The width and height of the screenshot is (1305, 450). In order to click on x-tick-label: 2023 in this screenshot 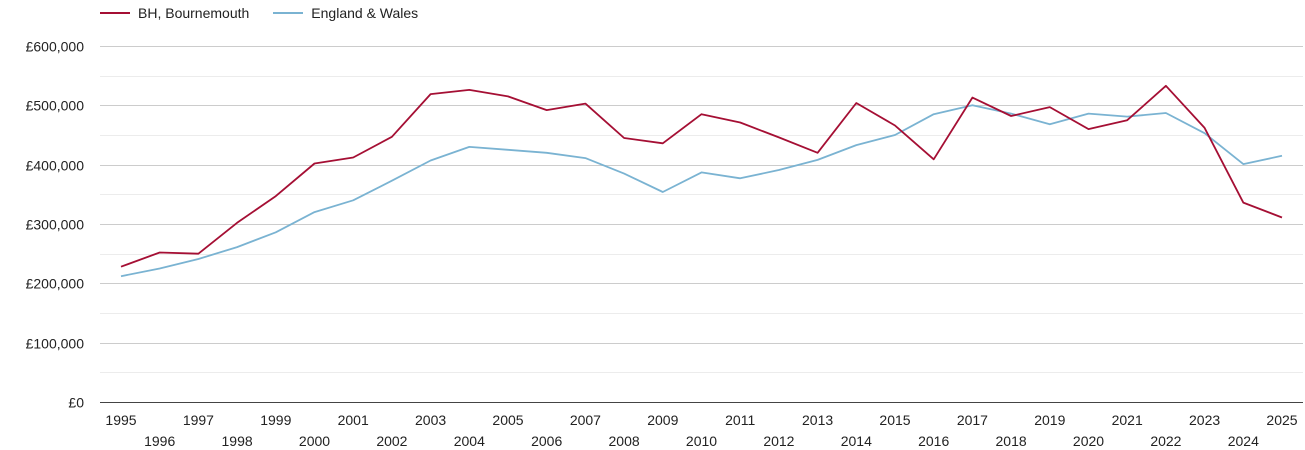, I will do `click(1204, 420)`.